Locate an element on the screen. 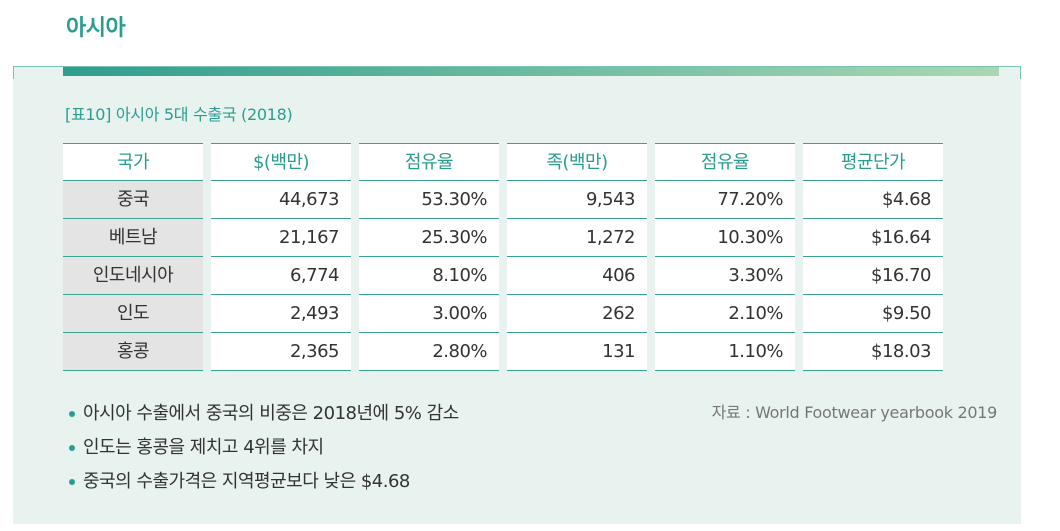  header-pairs: 족(백만) is located at coordinates (577, 162).